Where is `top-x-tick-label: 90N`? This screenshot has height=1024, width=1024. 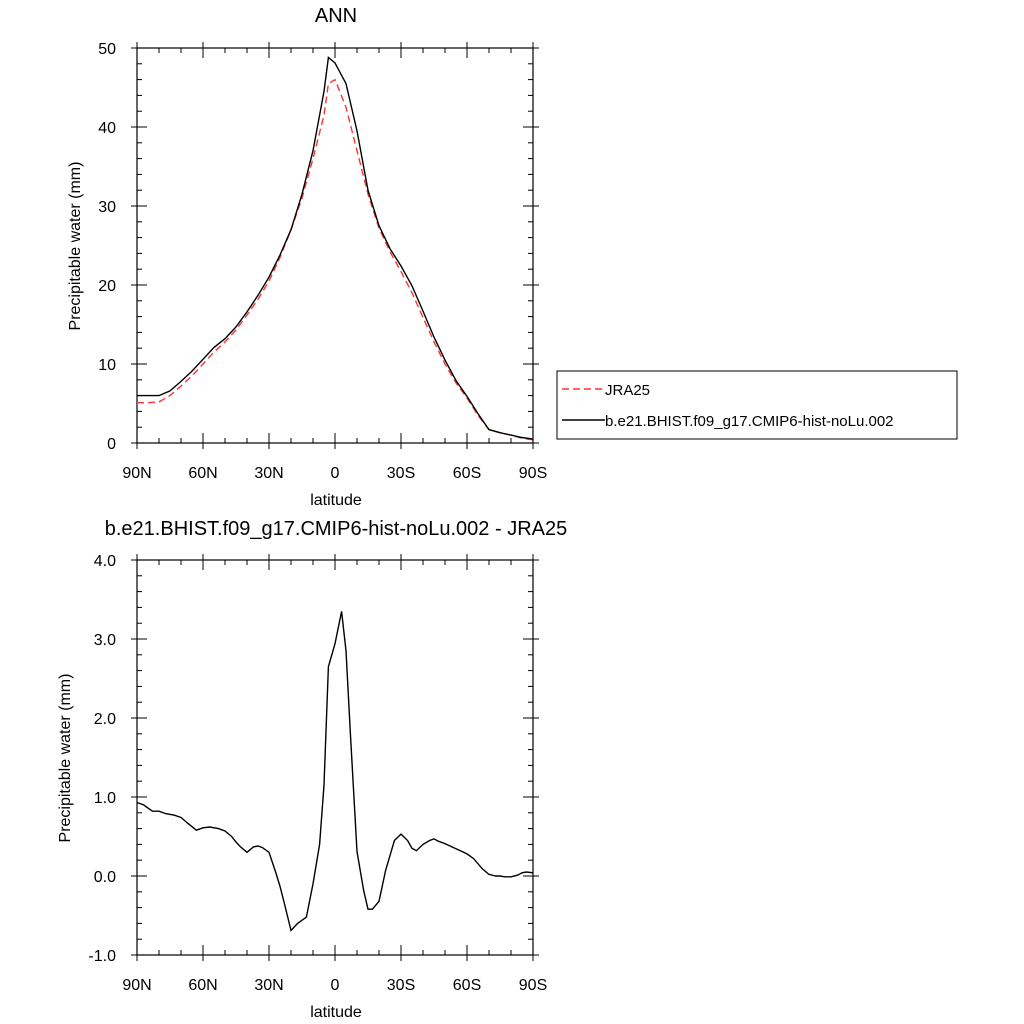 top-x-tick-label: 90N is located at coordinates (136, 473).